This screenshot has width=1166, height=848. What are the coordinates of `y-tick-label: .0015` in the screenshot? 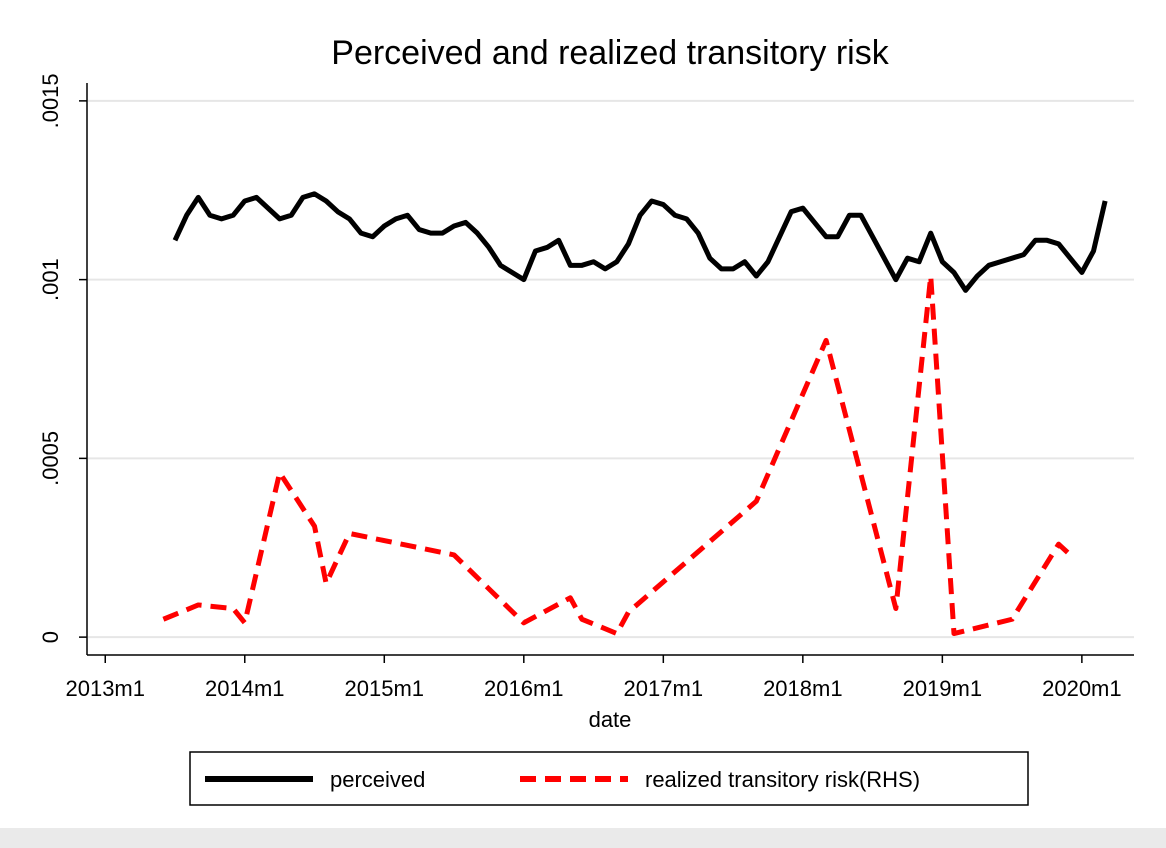 It's located at (50, 100).